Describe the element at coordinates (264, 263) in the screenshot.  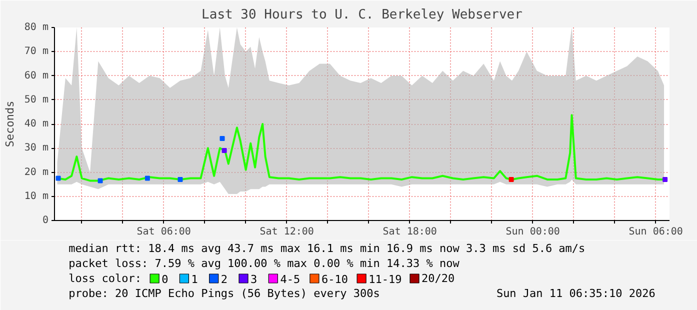
I see `text: packet loss: 7.59 % avg 100.00 % max 0.00 % min 14.33 % now` at that location.